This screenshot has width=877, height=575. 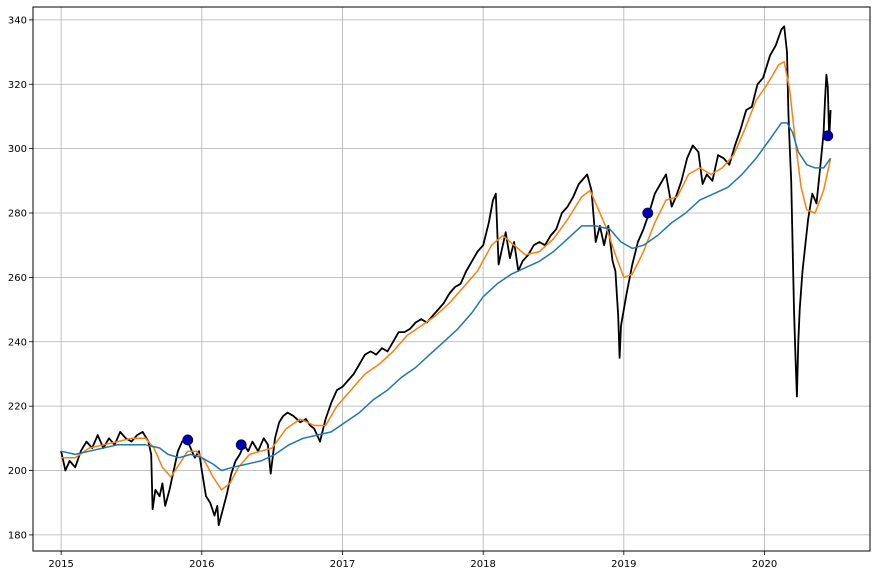 What do you see at coordinates (17, 342) in the screenshot?
I see `y-tick-label: 240` at bounding box center [17, 342].